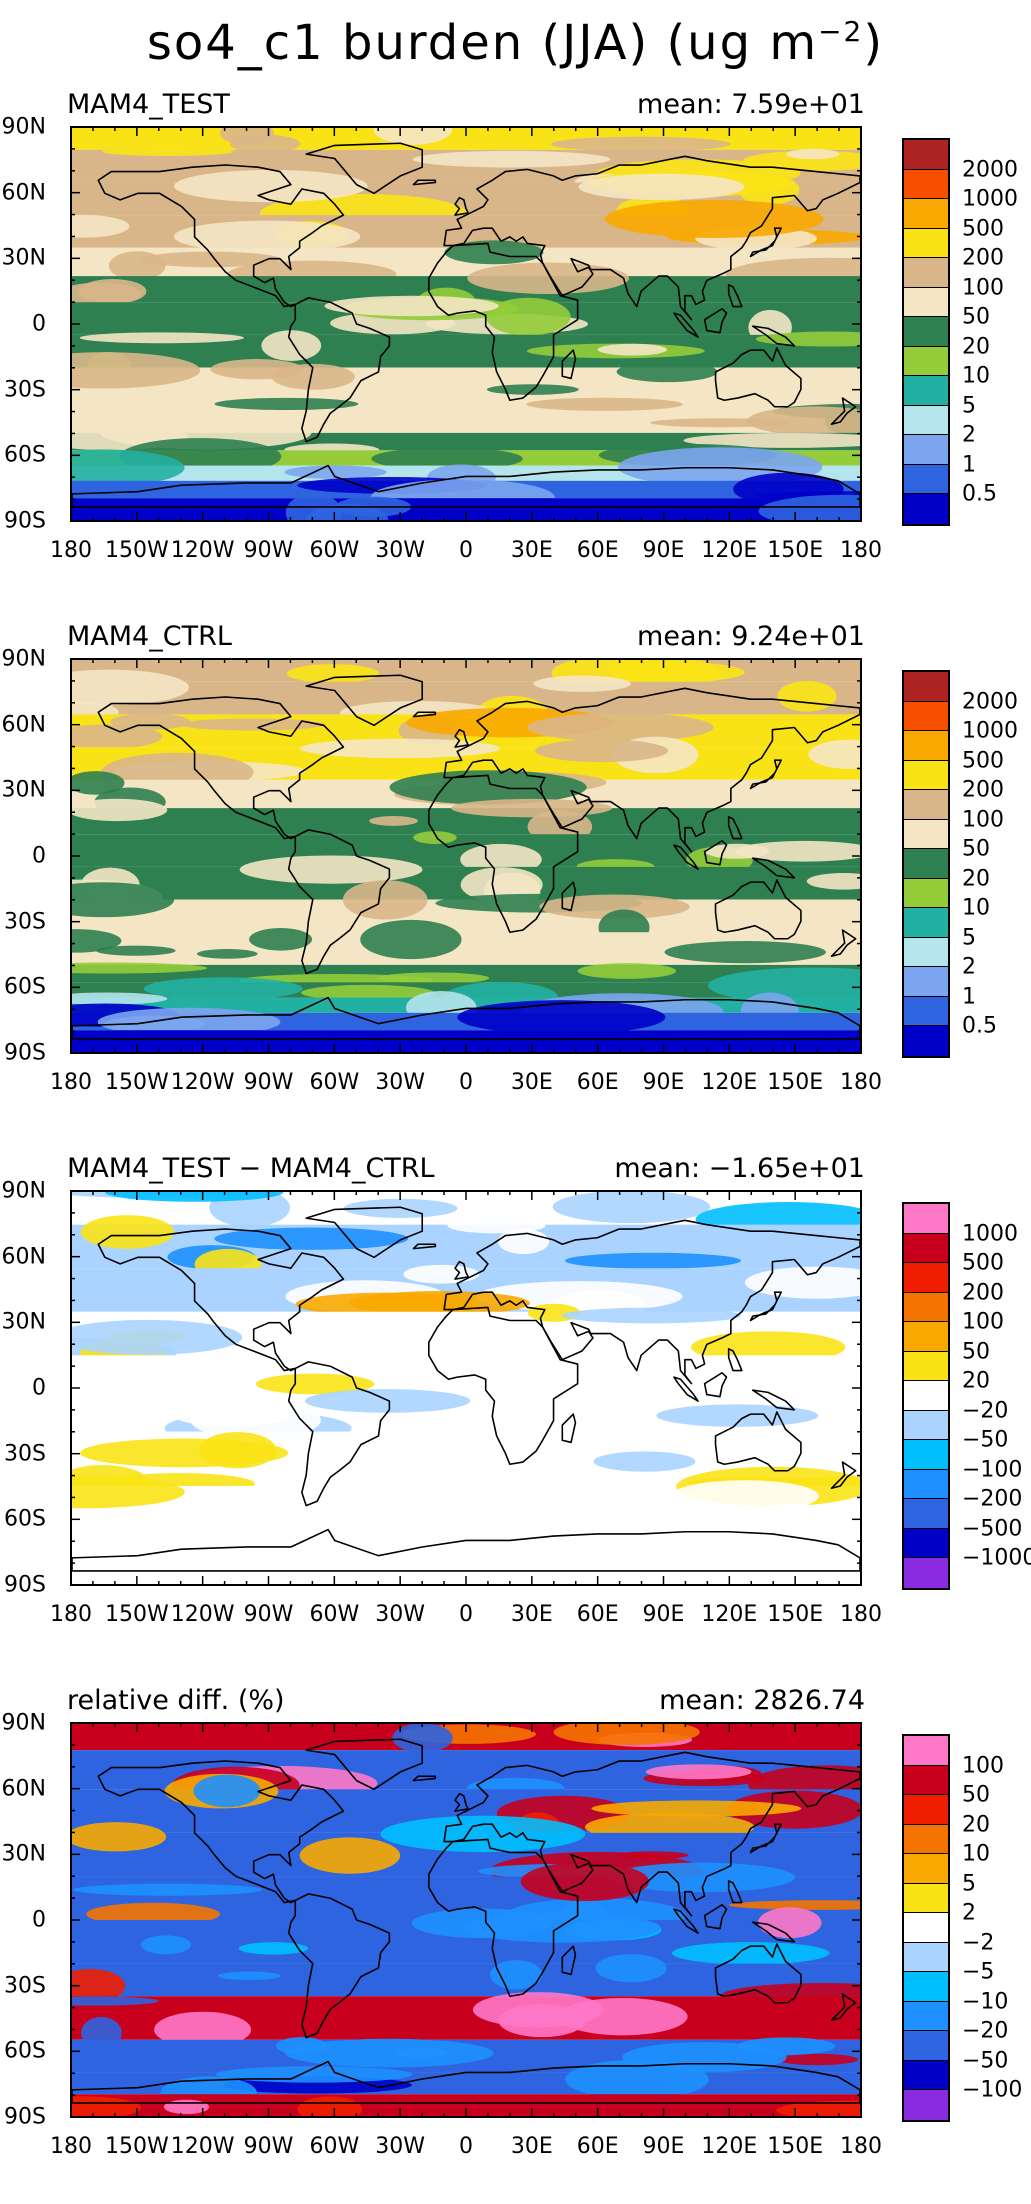  What do you see at coordinates (969, 1913) in the screenshot?
I see `colorbar-label: 2` at bounding box center [969, 1913].